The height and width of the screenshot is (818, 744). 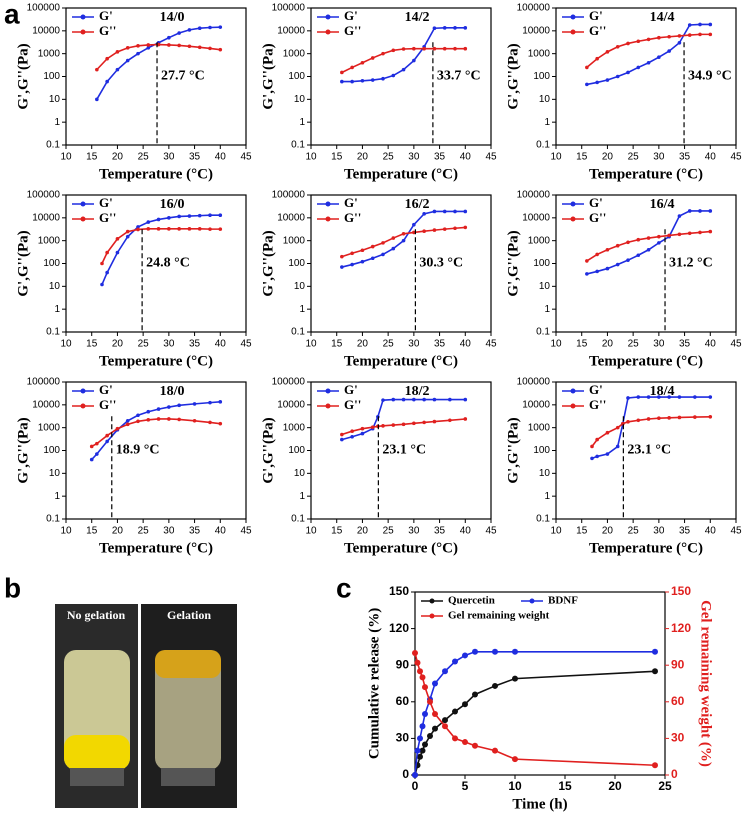 What do you see at coordinates (466, 157) in the screenshot?
I see `x-tick-label: 40` at bounding box center [466, 157].